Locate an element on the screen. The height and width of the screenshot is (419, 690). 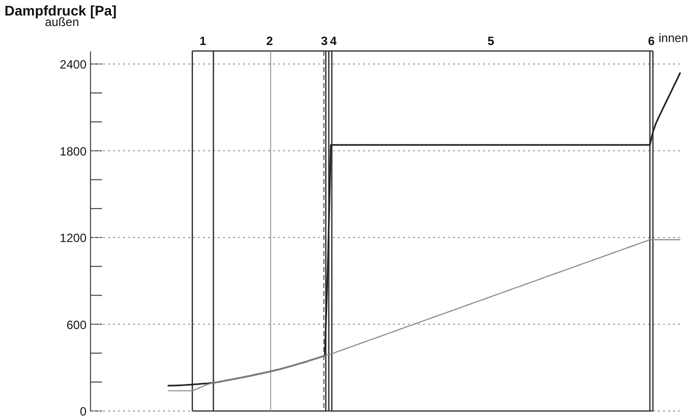
text: 1 is located at coordinates (203, 41).